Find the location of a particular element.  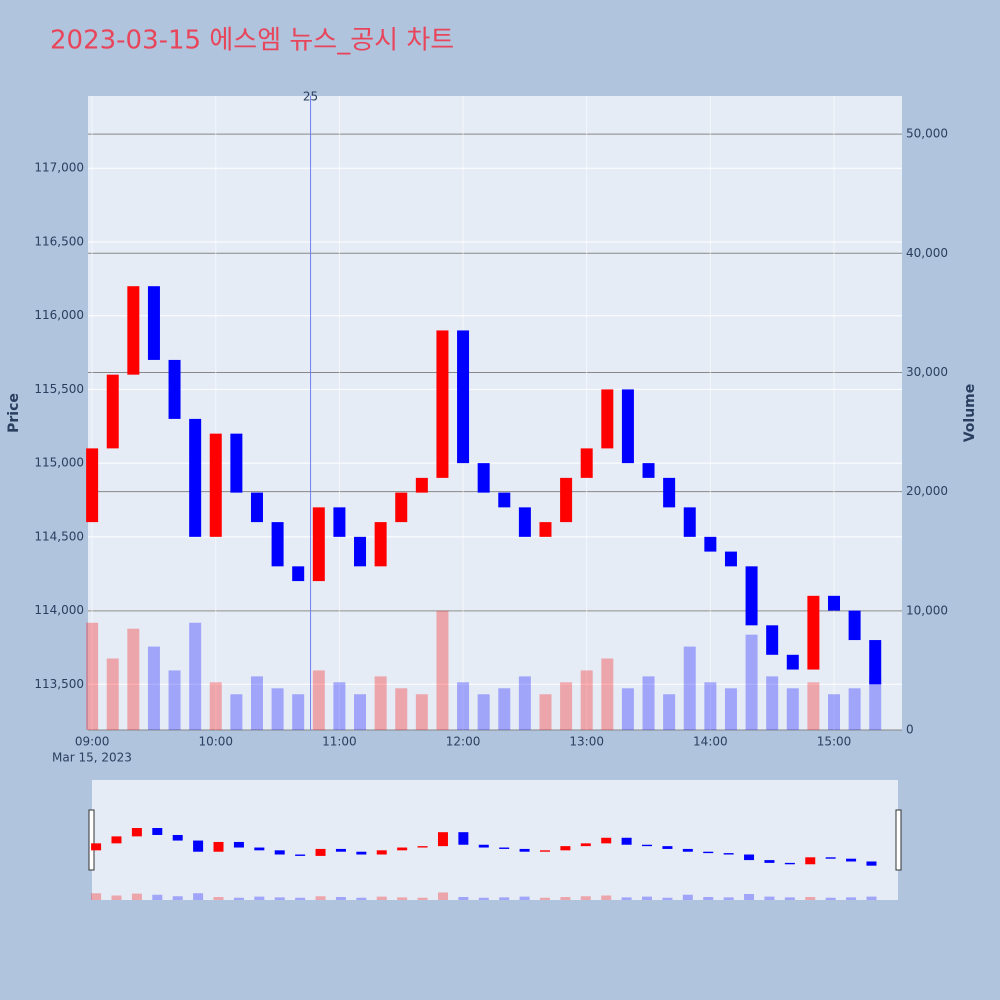

x-tick-label: 12:00 is located at coordinates (463, 742).